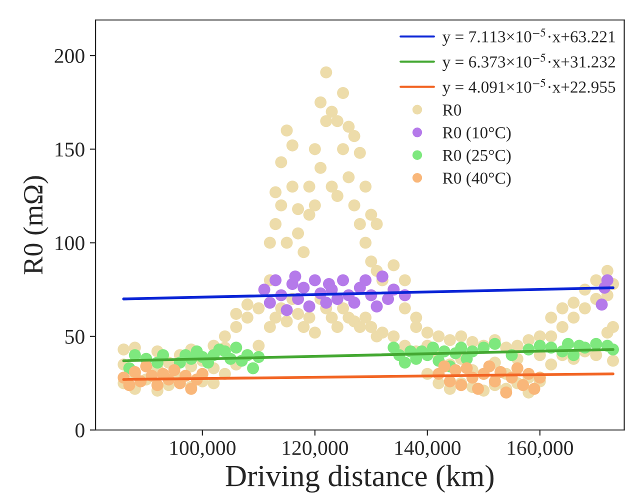 This screenshot has width=637, height=500. What do you see at coordinates (452, 110) in the screenshot?
I see `legend-label: R0` at bounding box center [452, 110].